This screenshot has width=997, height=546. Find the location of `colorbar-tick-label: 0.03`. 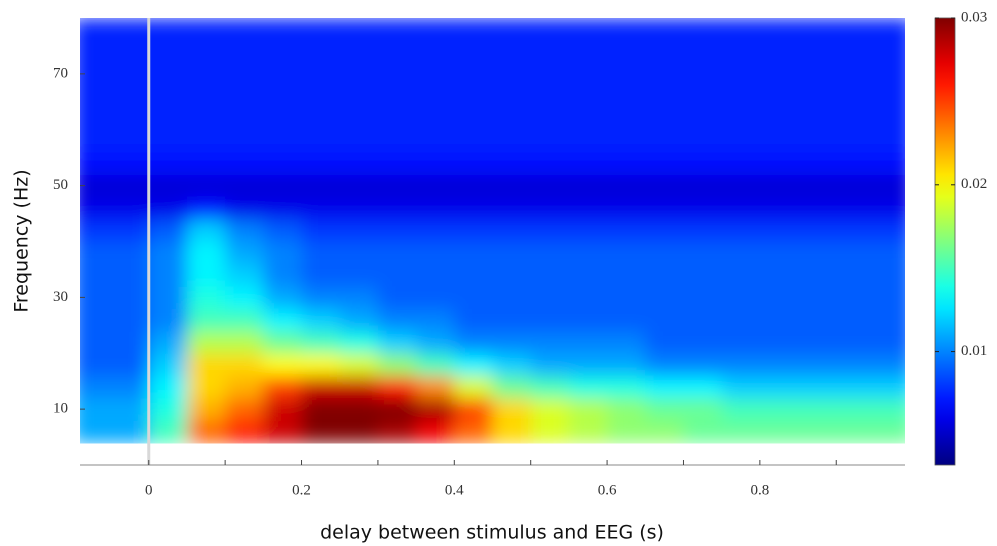

colorbar-tick-label: 0.03 is located at coordinates (974, 17).